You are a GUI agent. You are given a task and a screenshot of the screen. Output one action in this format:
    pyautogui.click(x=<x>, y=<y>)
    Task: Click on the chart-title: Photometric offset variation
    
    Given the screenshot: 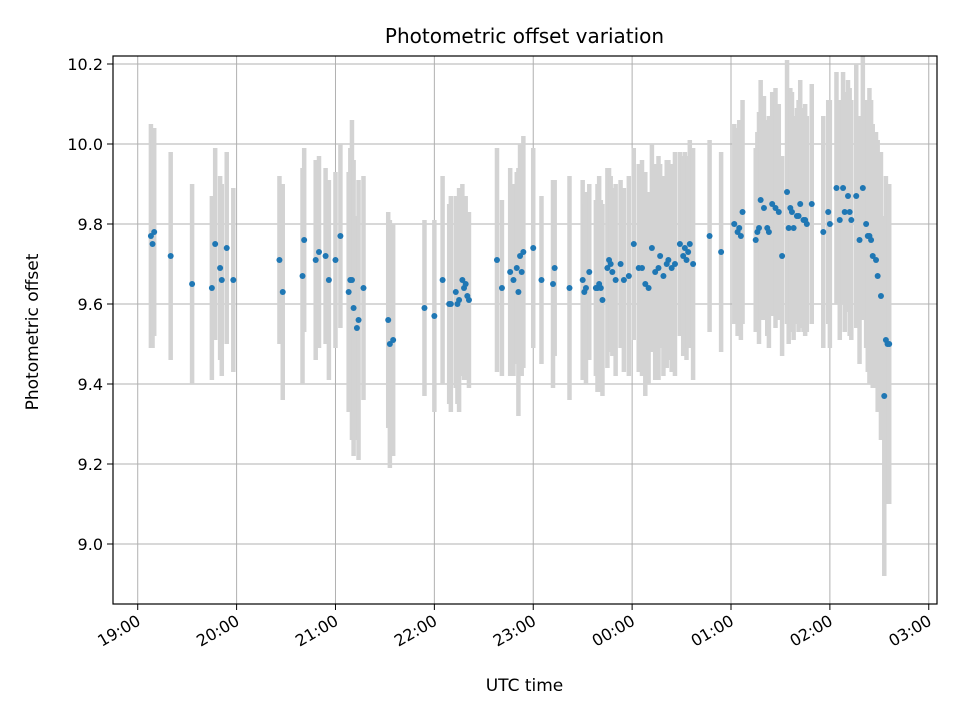 What is the action you would take?
    pyautogui.click(x=524, y=36)
    